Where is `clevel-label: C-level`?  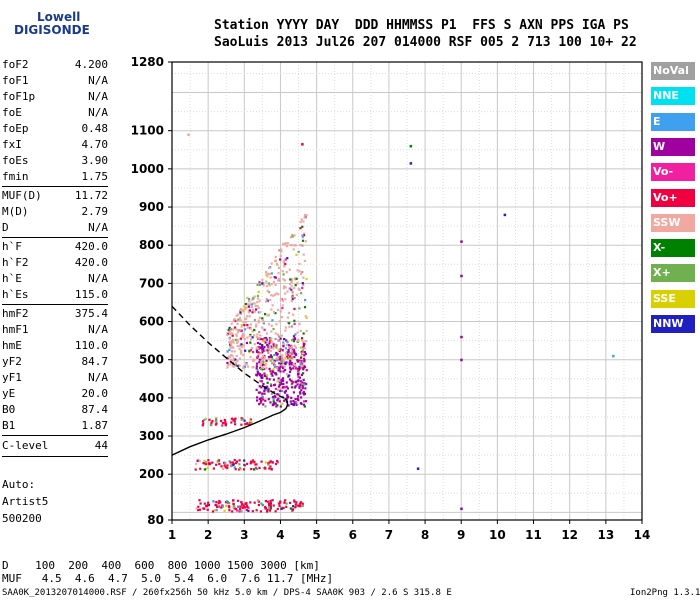
clevel-label: C-level is located at coordinates (25, 445).